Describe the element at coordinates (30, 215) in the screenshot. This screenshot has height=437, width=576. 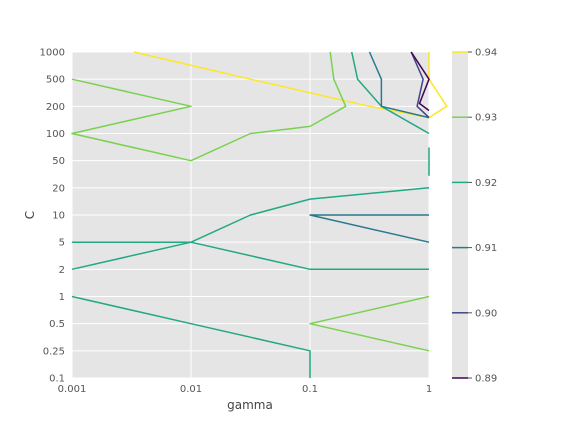
I see `y-axis-label: C` at that location.